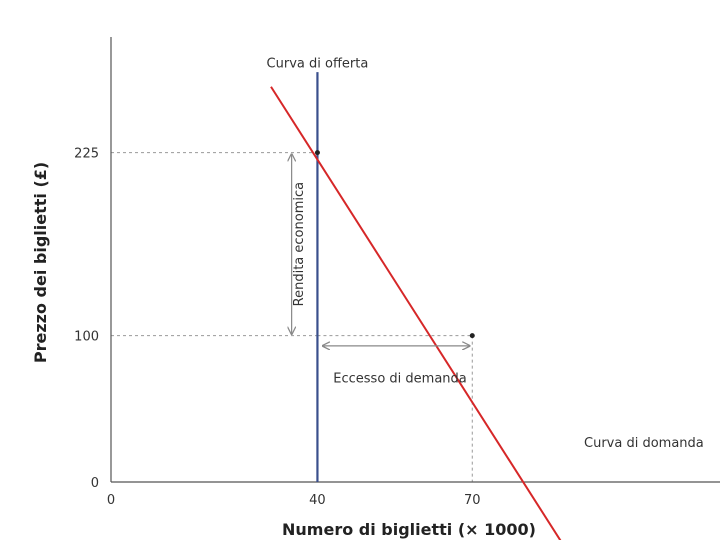 The width and height of the screenshot is (720, 540). Describe the element at coordinates (86, 319) in the screenshot. I see `y-tick-labels: 0 100 225` at that location.